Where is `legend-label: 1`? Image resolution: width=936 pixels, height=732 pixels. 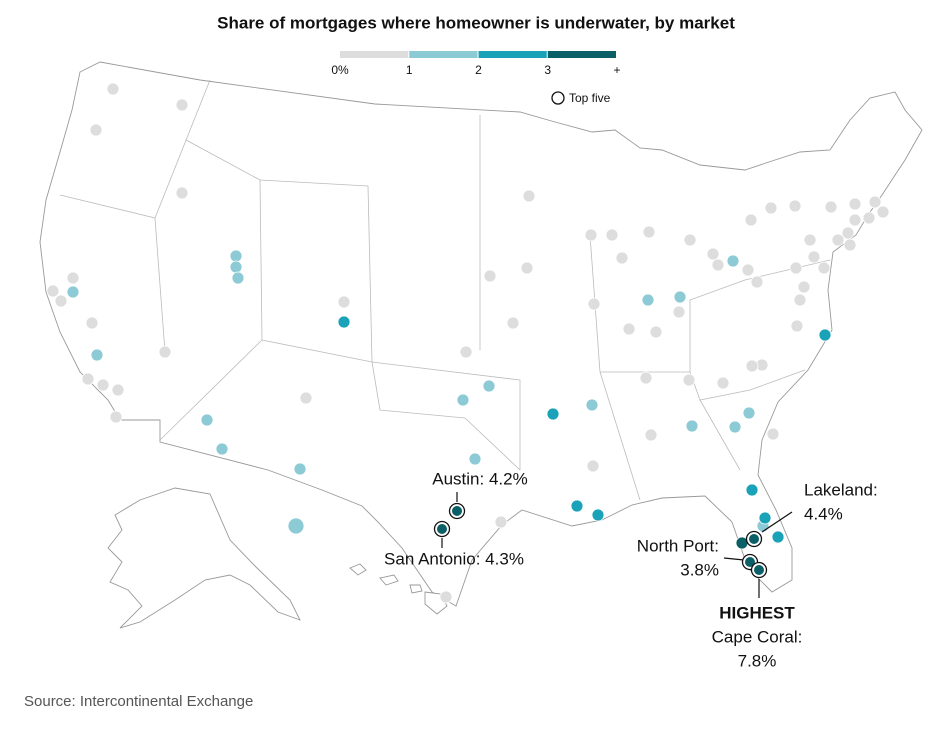
legend-label: 1 is located at coordinates (409, 70).